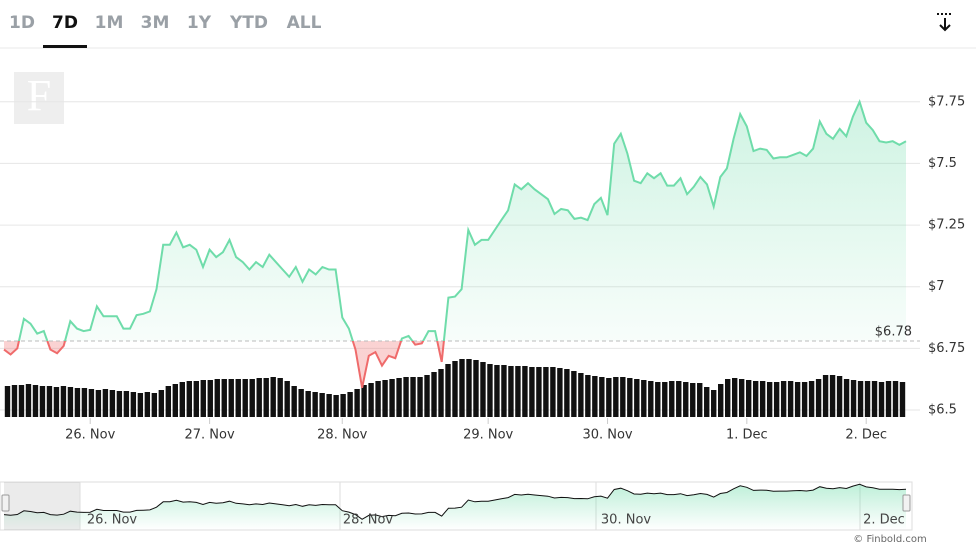 This screenshot has width=976, height=550. I want to click on watermark-logo, so click(39, 98).